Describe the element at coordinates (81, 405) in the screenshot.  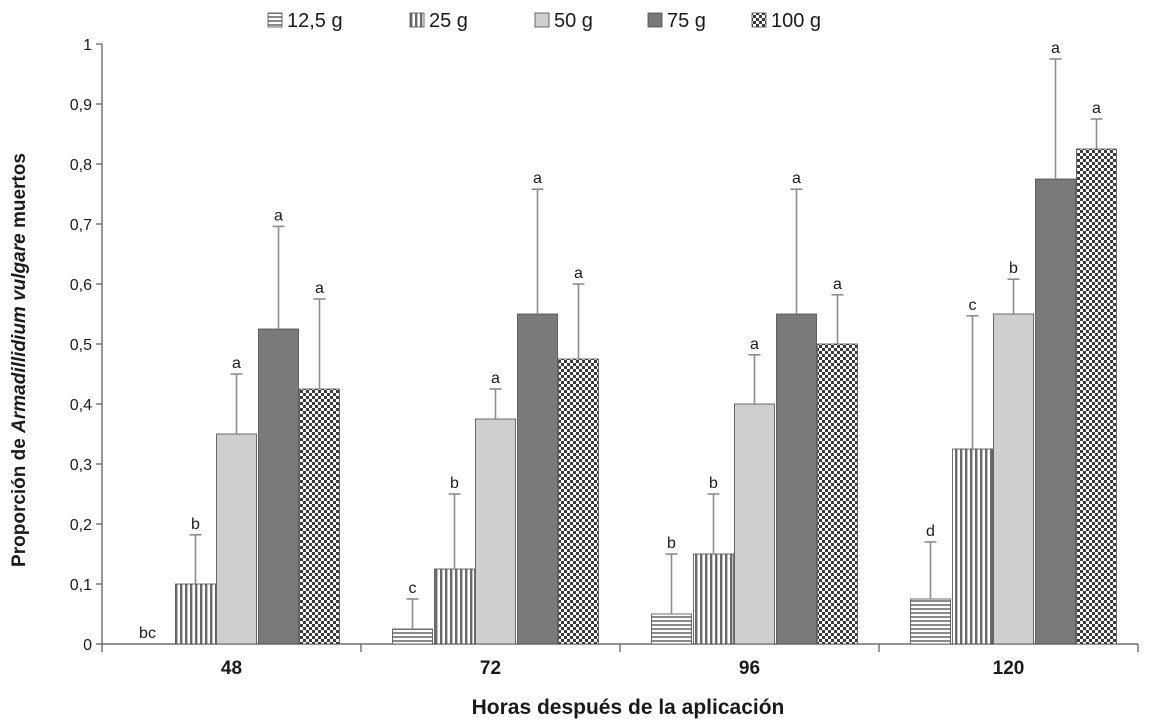
I see `y-tick-label: 0,4` at that location.